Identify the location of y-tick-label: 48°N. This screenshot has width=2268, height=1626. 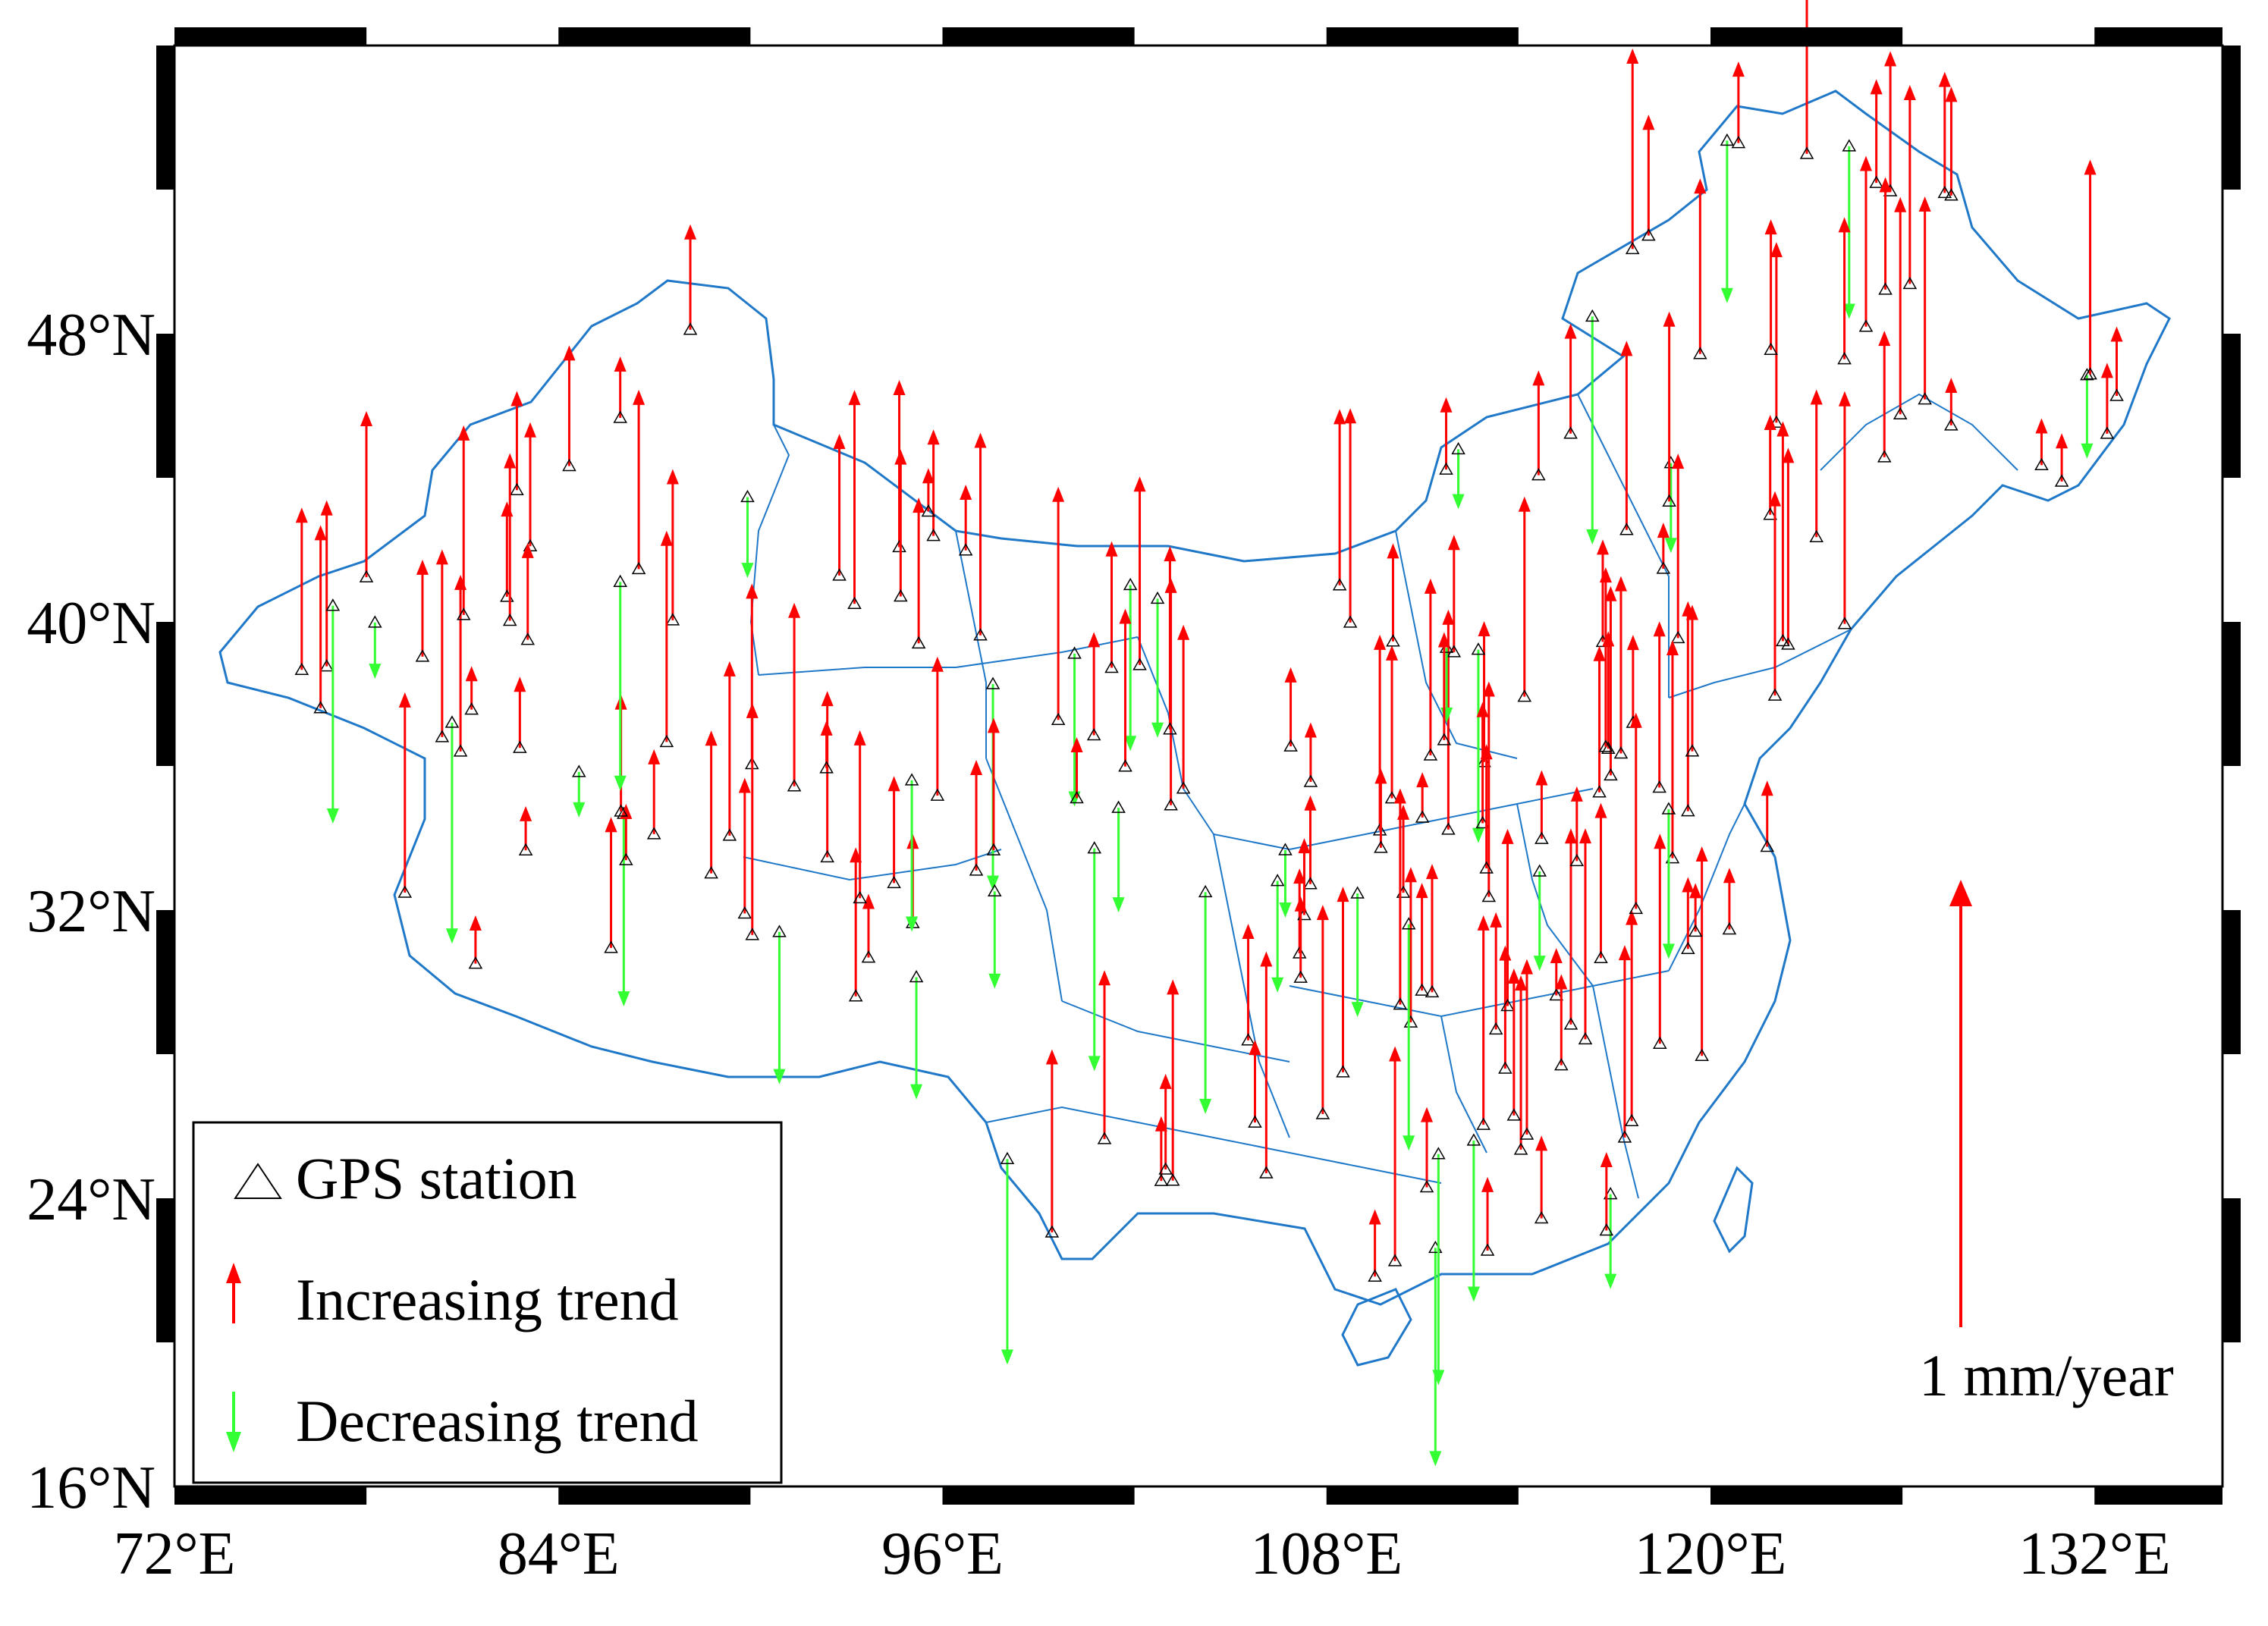
(91, 335).